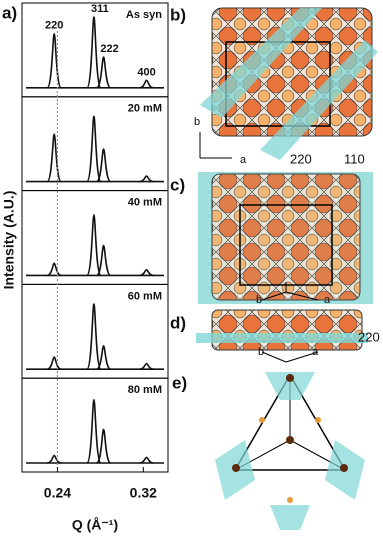  Describe the element at coordinates (290, 451) in the screenshot. I see `structure-e` at that location.